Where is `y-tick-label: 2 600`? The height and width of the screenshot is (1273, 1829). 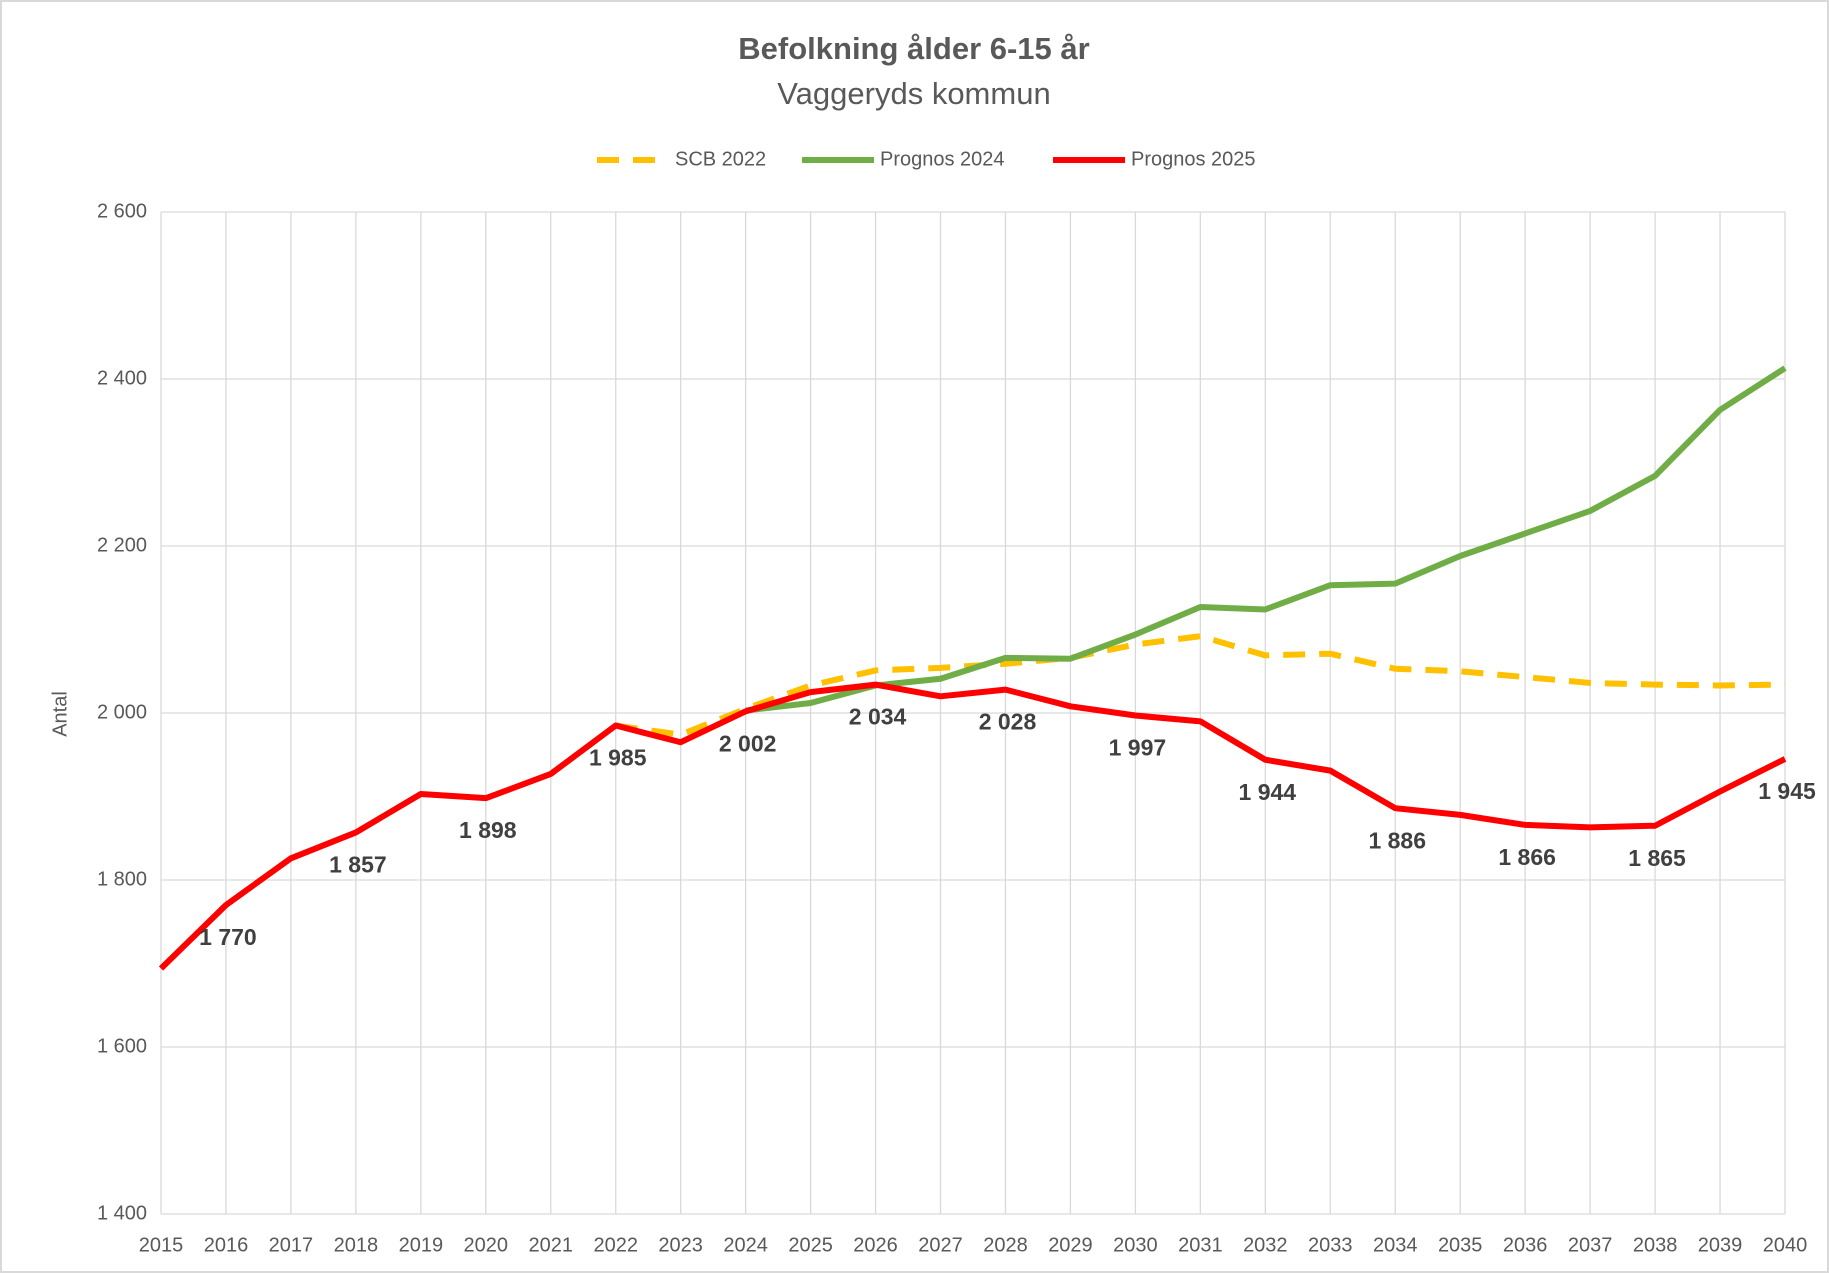
y-tick-label: 2 600 is located at coordinates (122, 211).